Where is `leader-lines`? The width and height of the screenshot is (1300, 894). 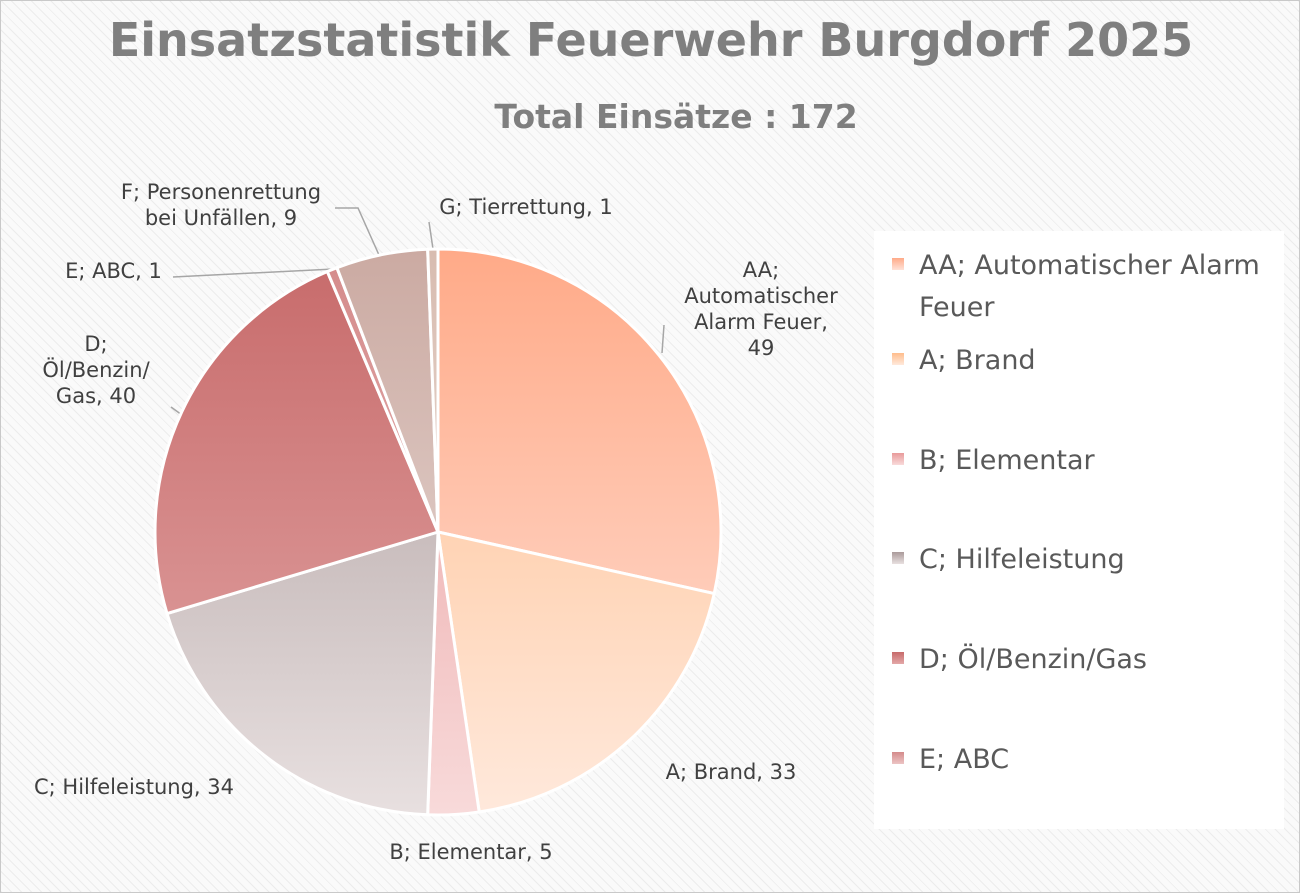 leader-lines is located at coordinates (417, 311).